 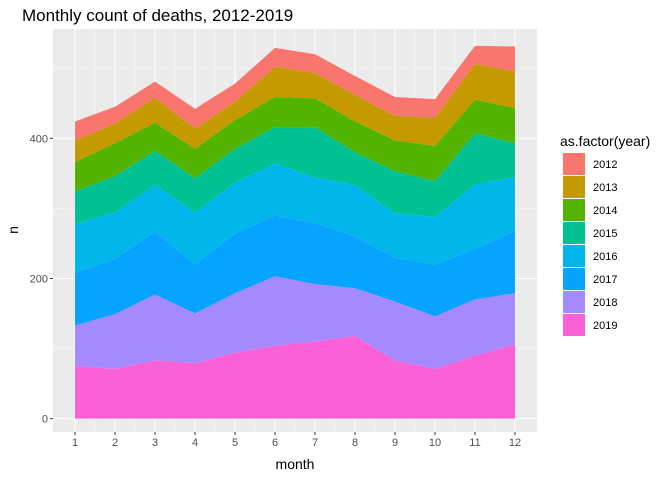 What do you see at coordinates (605, 303) in the screenshot?
I see `legend-label: 2018` at bounding box center [605, 303].